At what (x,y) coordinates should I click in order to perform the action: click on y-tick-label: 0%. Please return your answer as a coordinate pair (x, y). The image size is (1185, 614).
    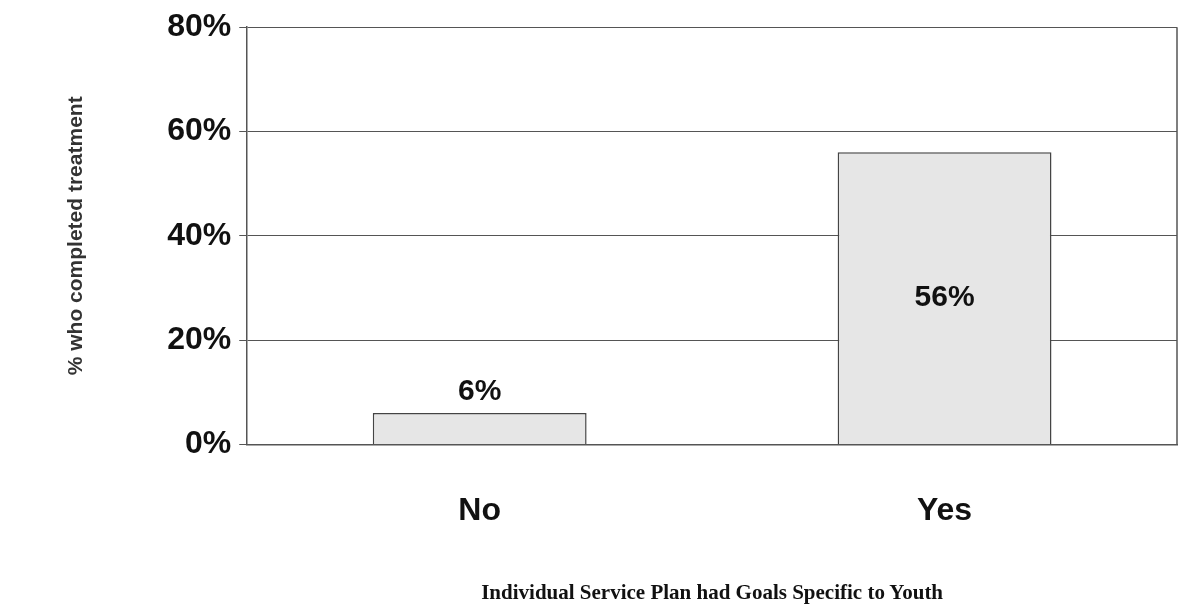
    Looking at the image, I should click on (208, 442).